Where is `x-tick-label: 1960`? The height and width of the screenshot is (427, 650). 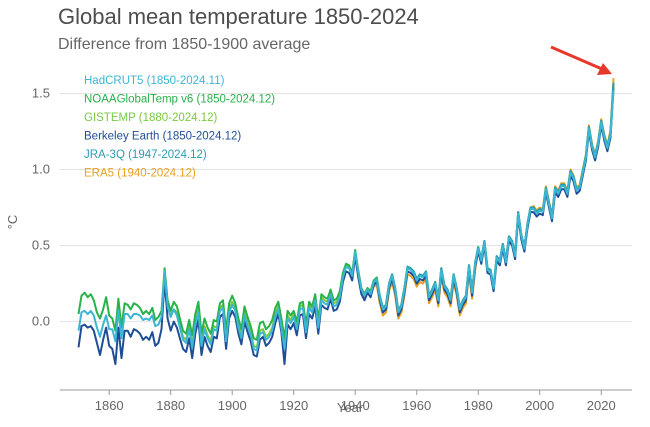 x-tick-label: 1960 is located at coordinates (416, 405).